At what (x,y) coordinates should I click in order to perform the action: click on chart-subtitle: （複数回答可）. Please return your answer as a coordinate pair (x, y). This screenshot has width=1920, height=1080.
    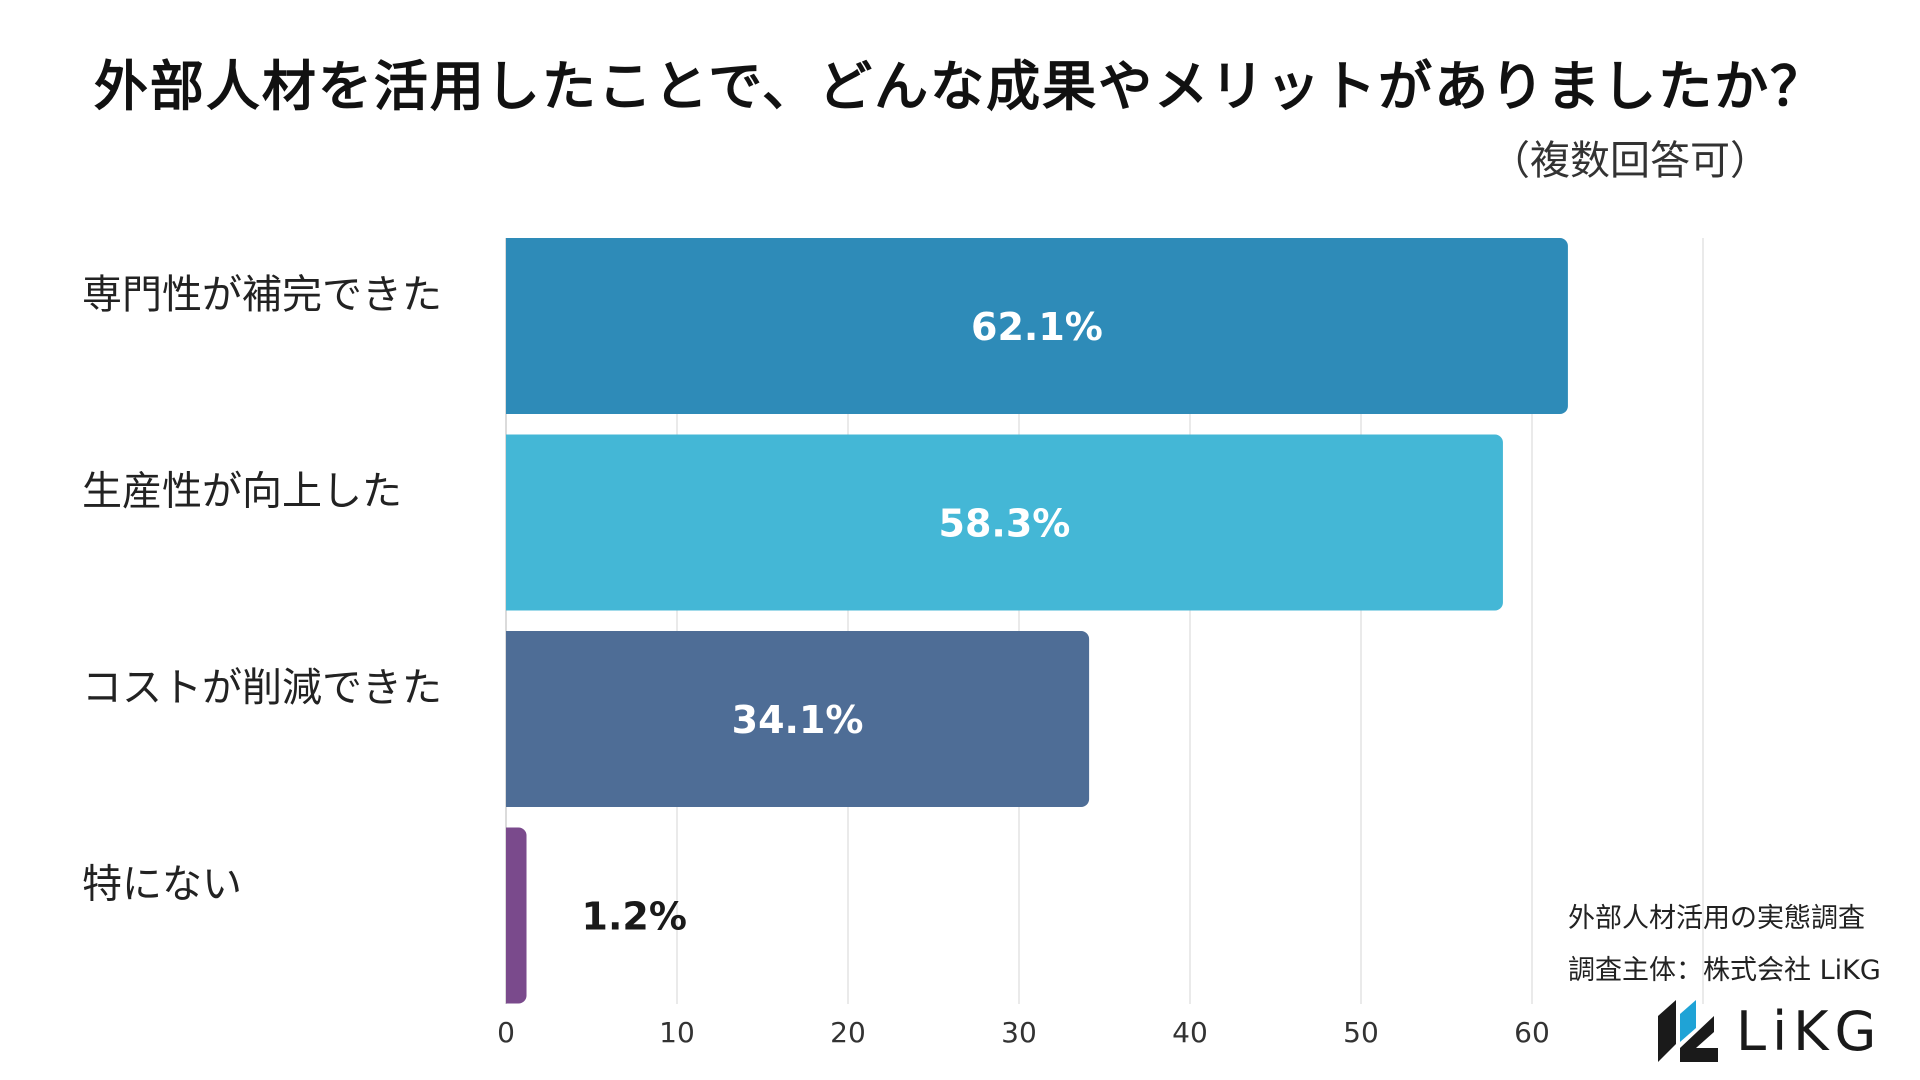
    Looking at the image, I should click on (1630, 161).